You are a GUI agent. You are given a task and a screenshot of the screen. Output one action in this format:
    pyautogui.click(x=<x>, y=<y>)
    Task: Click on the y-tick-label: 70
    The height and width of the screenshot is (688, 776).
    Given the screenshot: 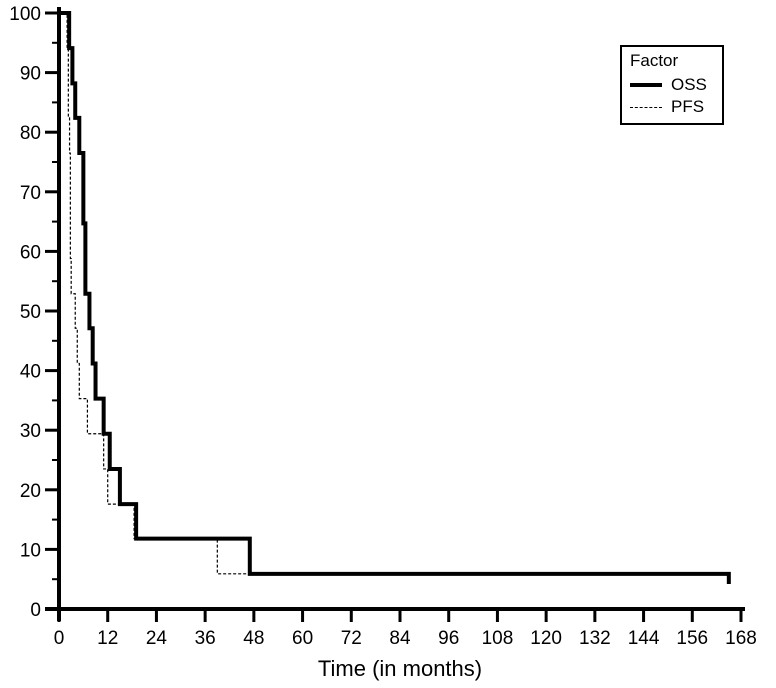 What is the action you would take?
    pyautogui.click(x=30, y=193)
    